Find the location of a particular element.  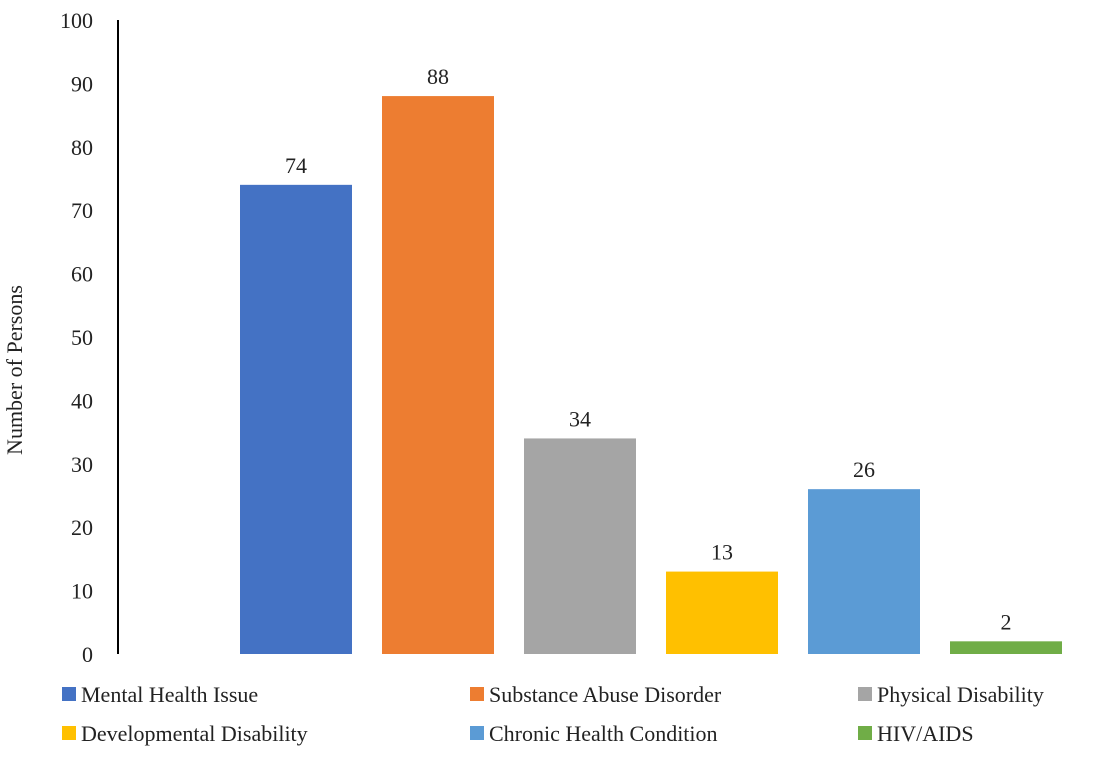

y-tick-label: 20 is located at coordinates (82, 527).